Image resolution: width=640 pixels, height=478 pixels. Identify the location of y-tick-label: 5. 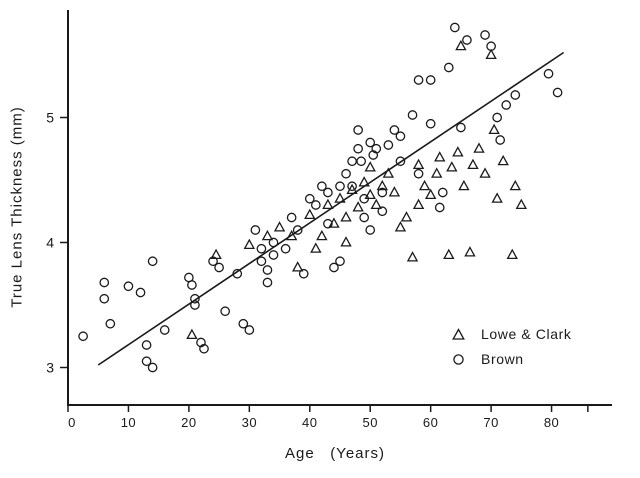
(50, 118).